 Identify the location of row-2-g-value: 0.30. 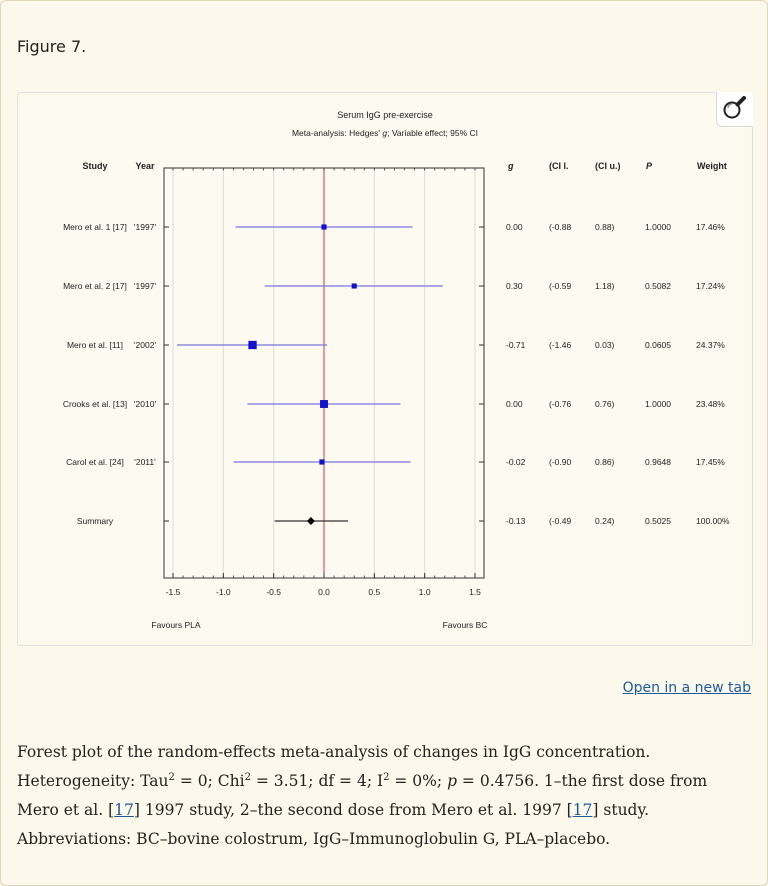
(514, 286).